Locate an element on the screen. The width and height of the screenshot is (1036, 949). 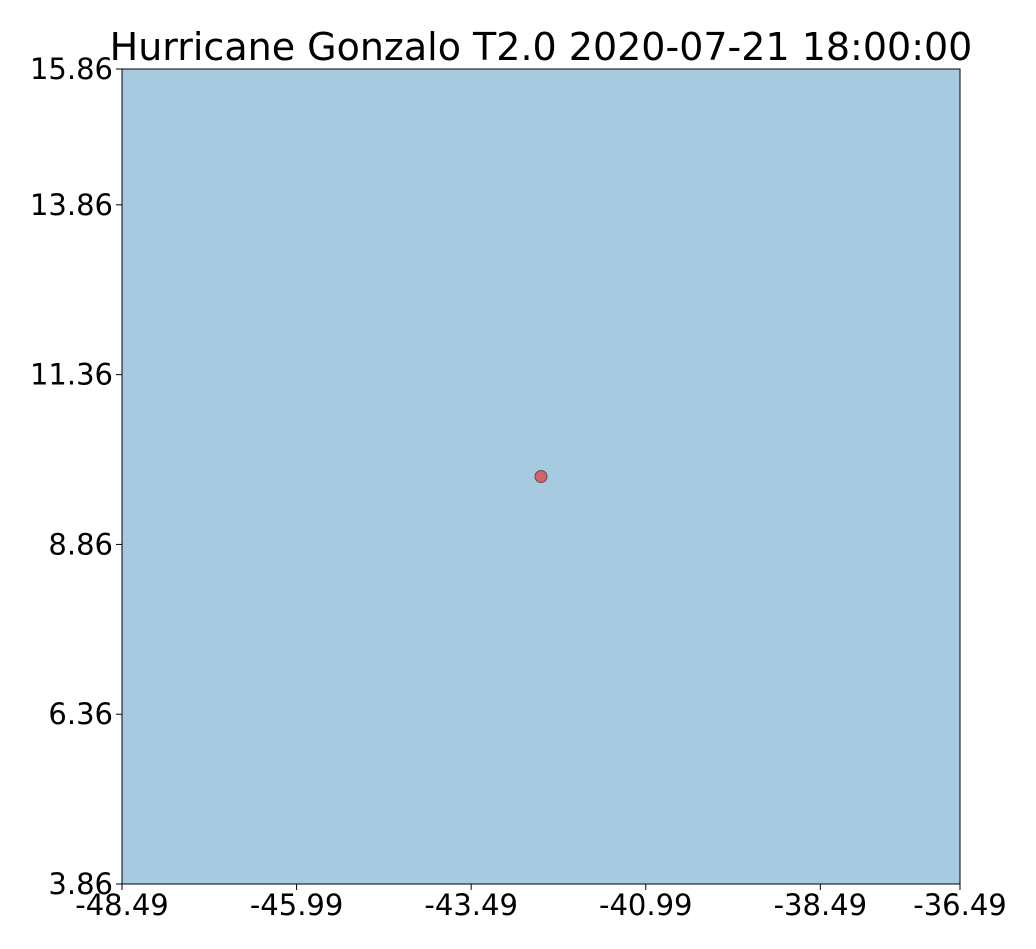
y-tick-label: 3.86 is located at coordinates (80, 884).